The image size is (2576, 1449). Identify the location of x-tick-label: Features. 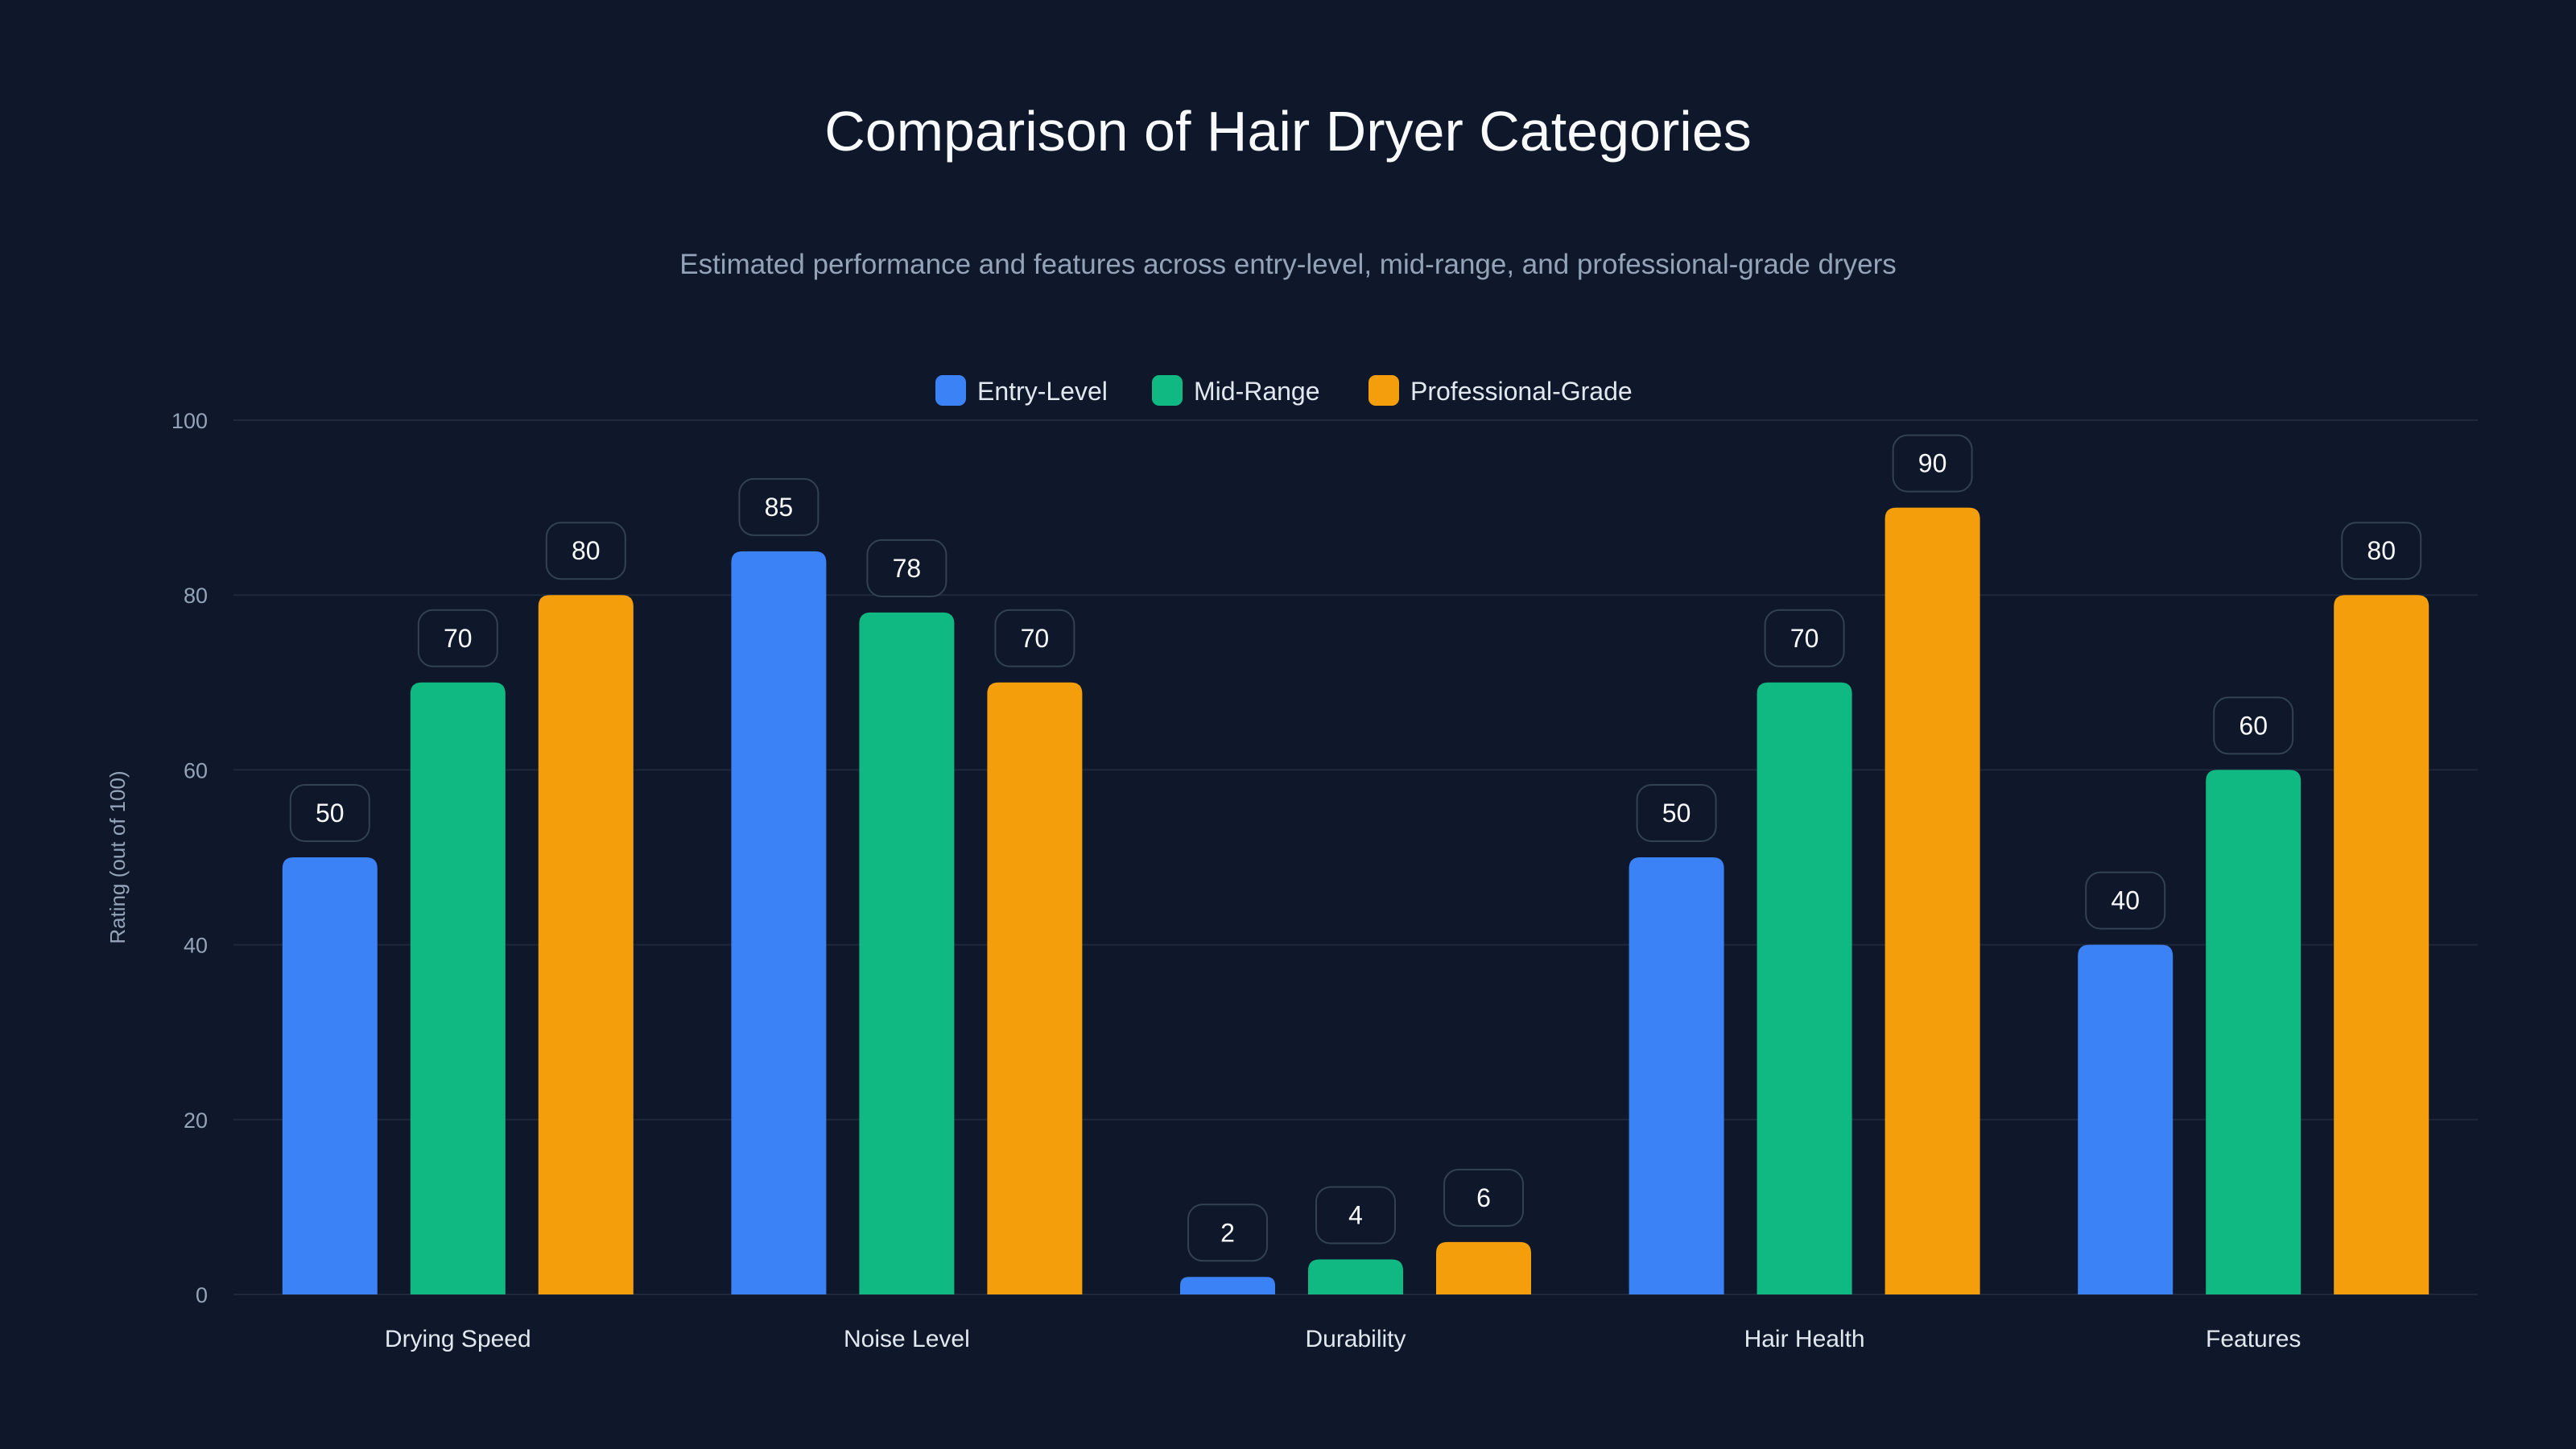
(2253, 1339).